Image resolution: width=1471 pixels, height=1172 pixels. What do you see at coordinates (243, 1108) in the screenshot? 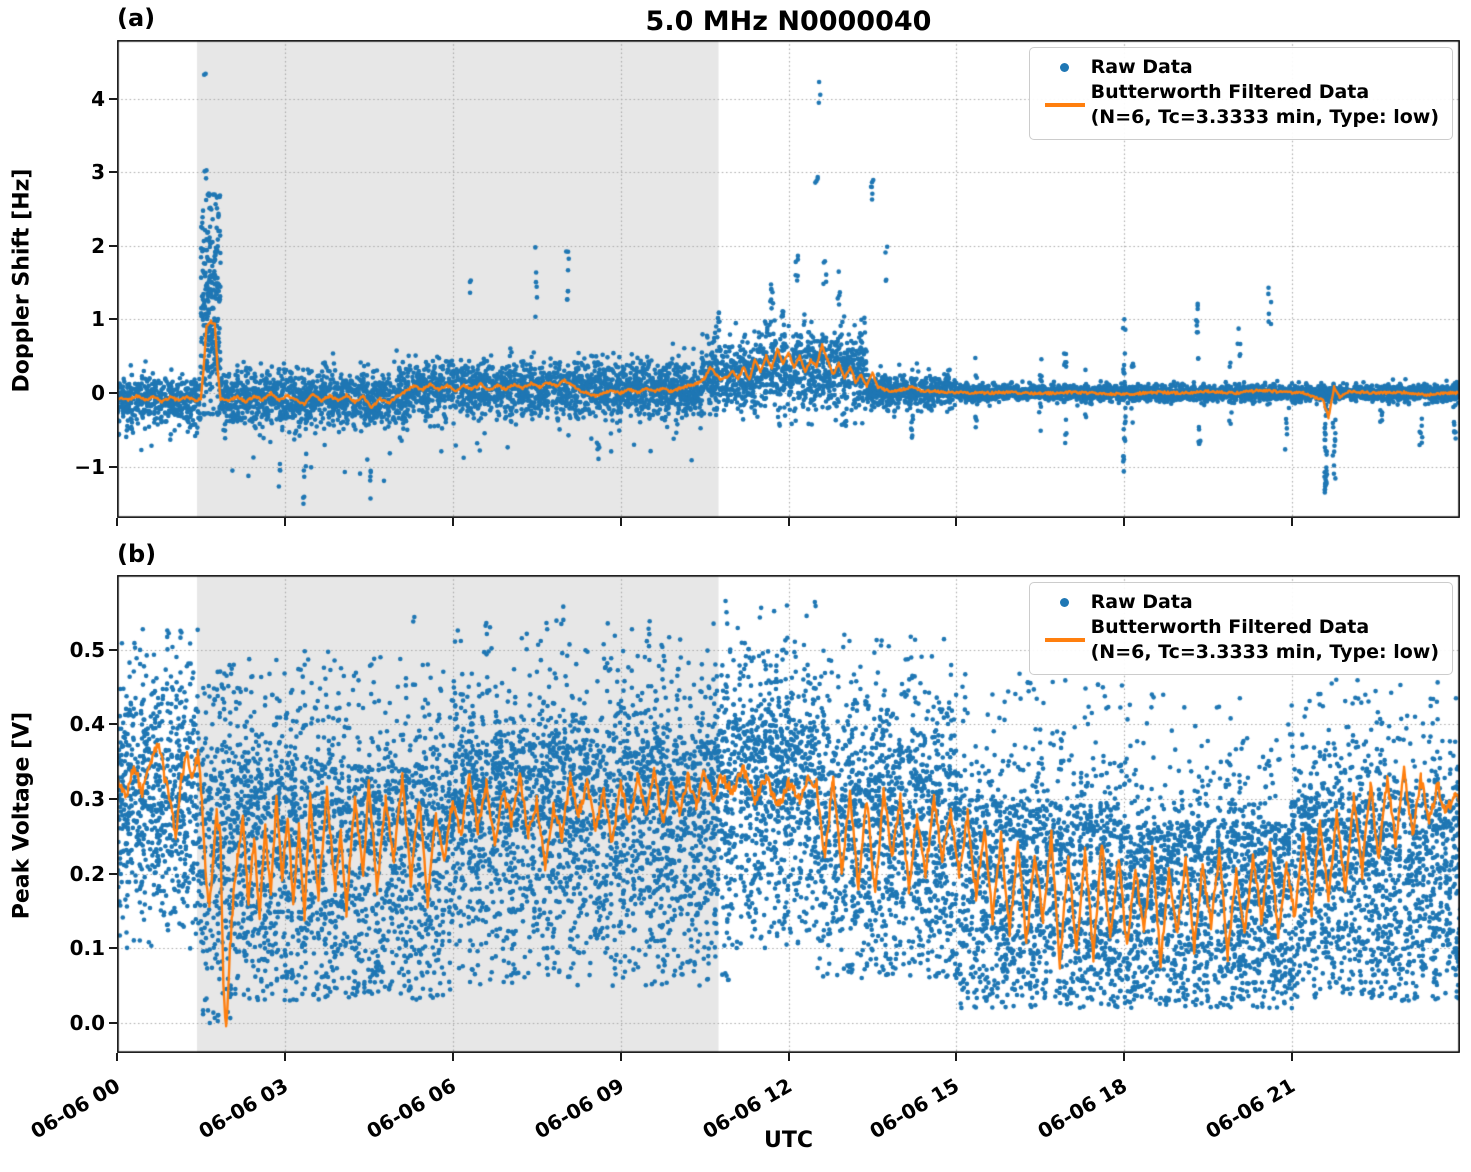
I see `x-tick-label: 06-06 03` at bounding box center [243, 1108].